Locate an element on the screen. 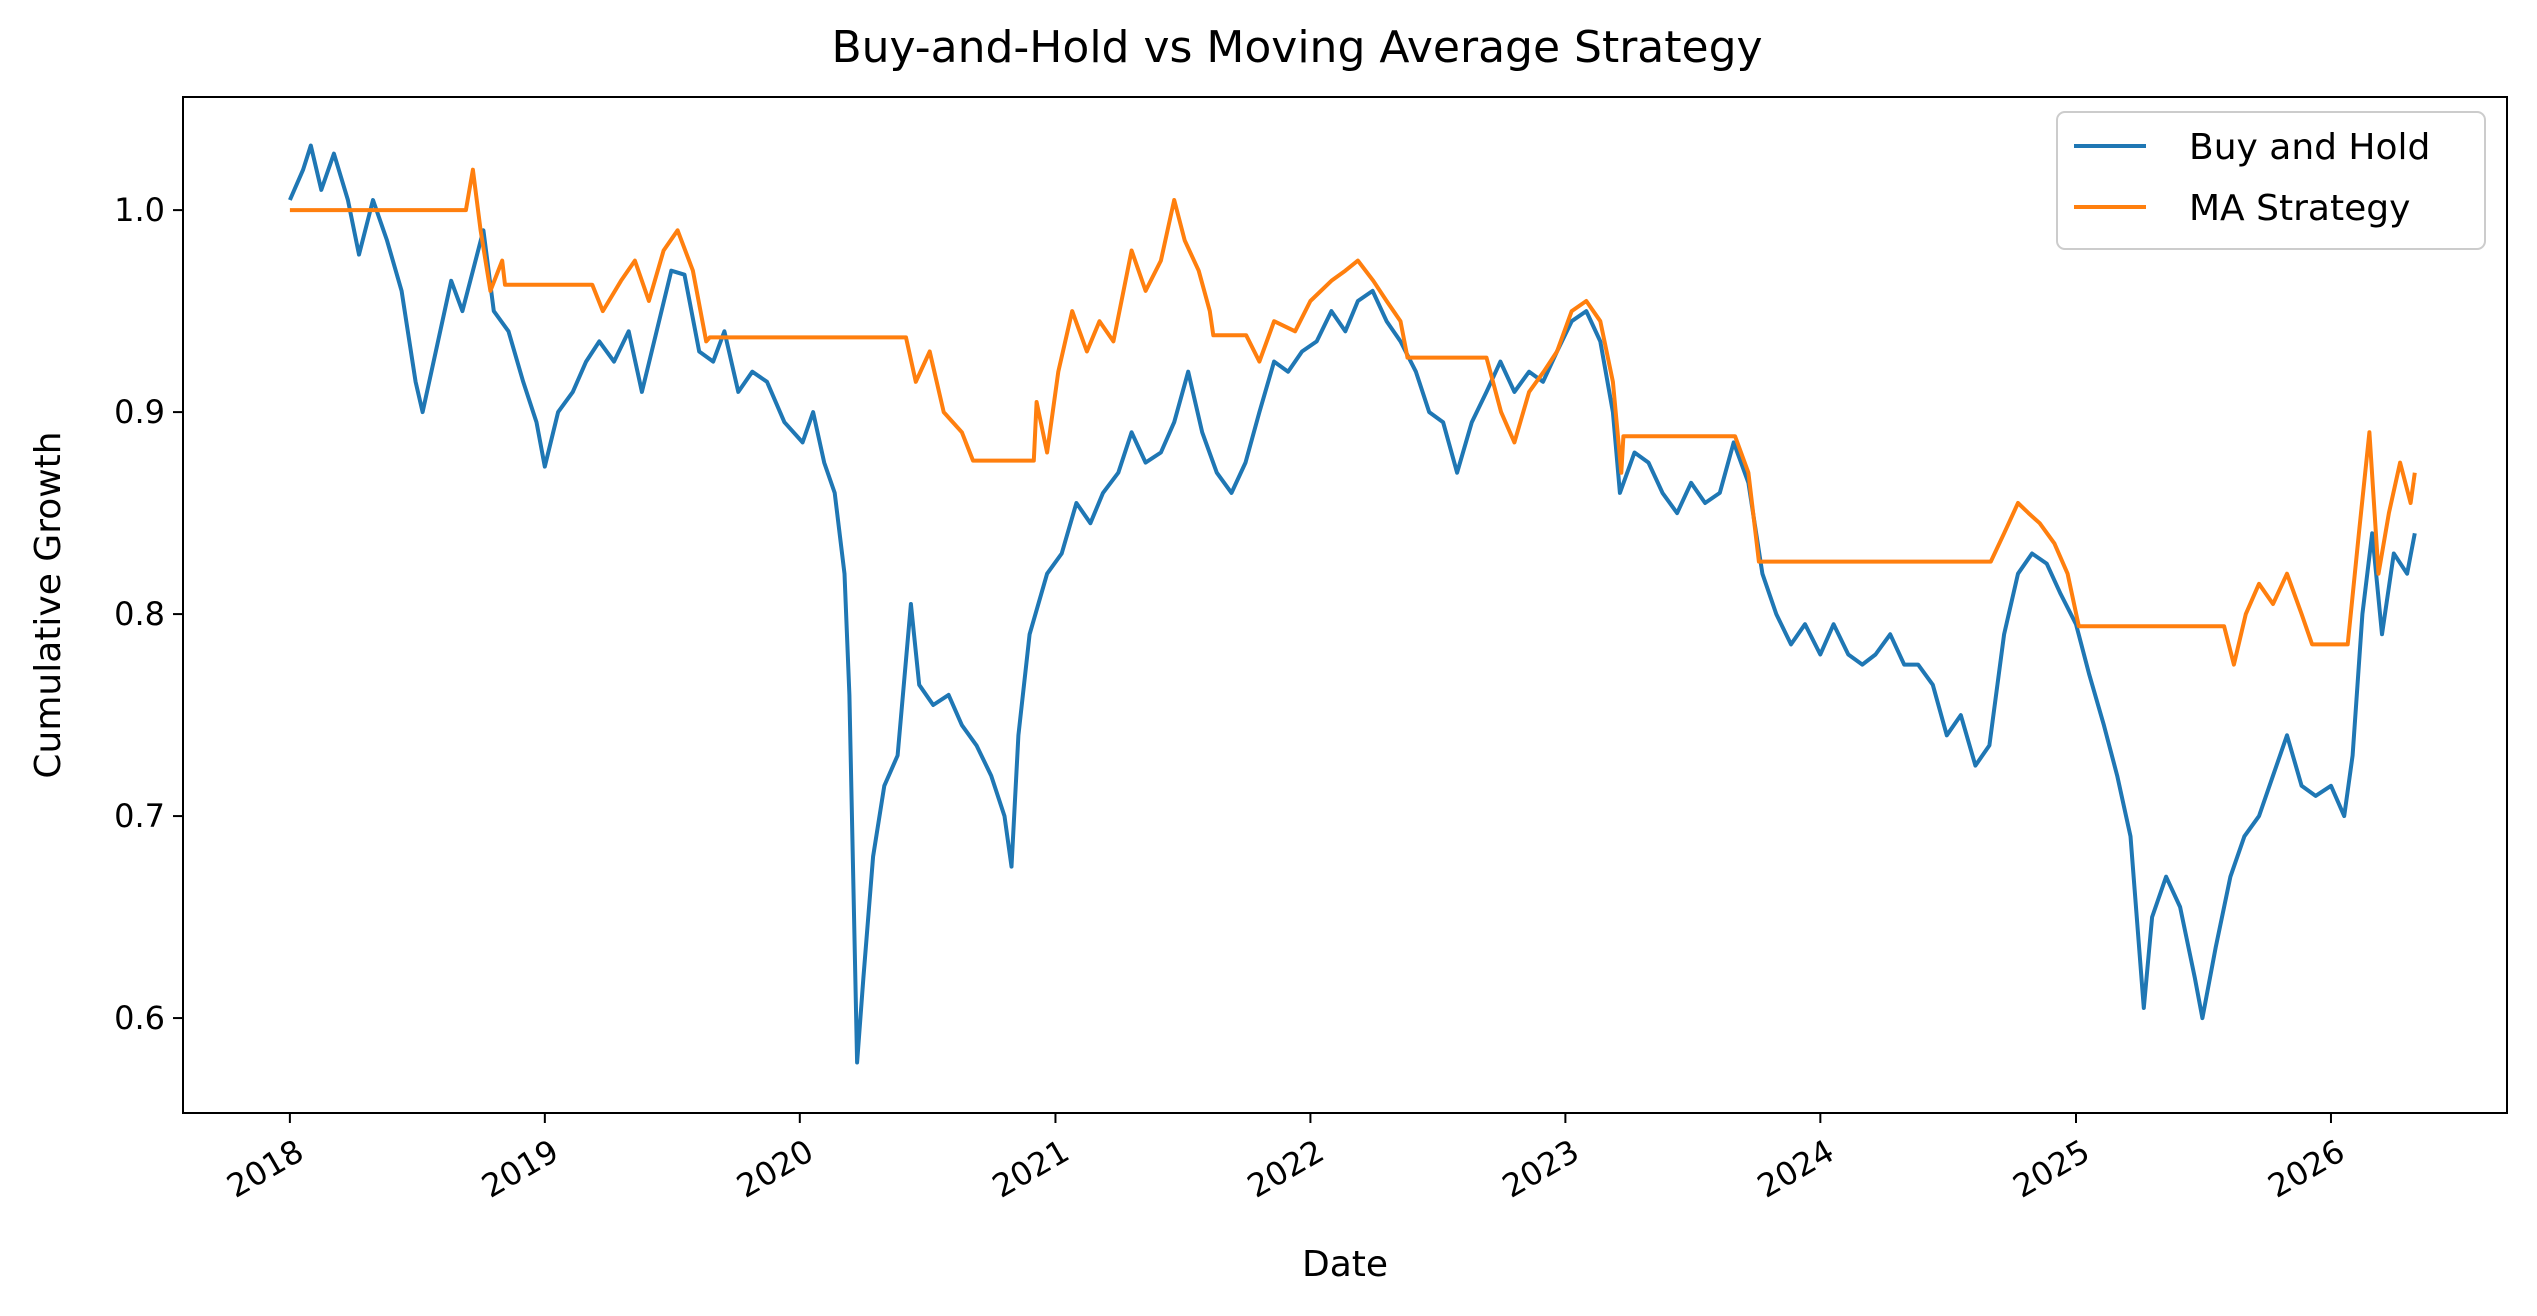 This screenshot has width=2537, height=1316. y-axis: 0.6 0.7 0.8 0.9 1.0 is located at coordinates (148, 614).